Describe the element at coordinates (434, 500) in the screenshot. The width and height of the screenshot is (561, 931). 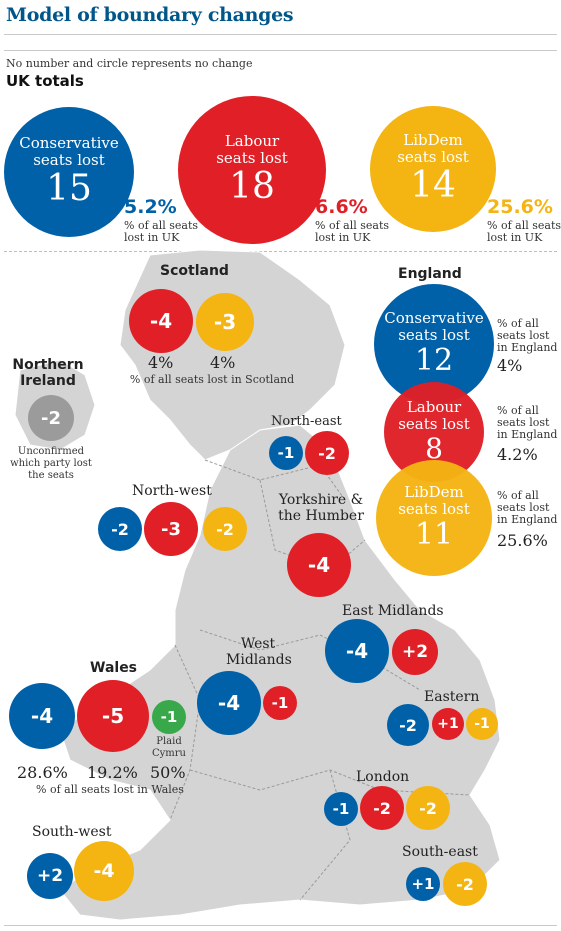
I see `england-libdem-label: LibDem seats lost` at that location.